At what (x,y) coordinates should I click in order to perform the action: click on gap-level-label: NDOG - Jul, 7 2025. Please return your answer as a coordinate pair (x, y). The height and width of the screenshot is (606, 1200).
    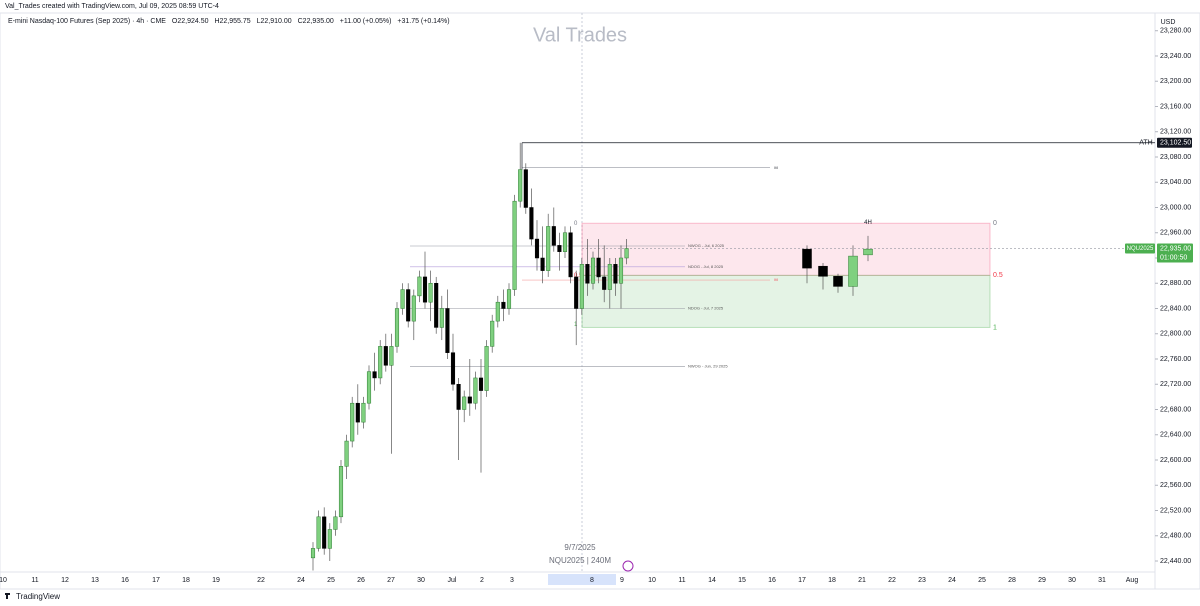
    Looking at the image, I should click on (706, 308).